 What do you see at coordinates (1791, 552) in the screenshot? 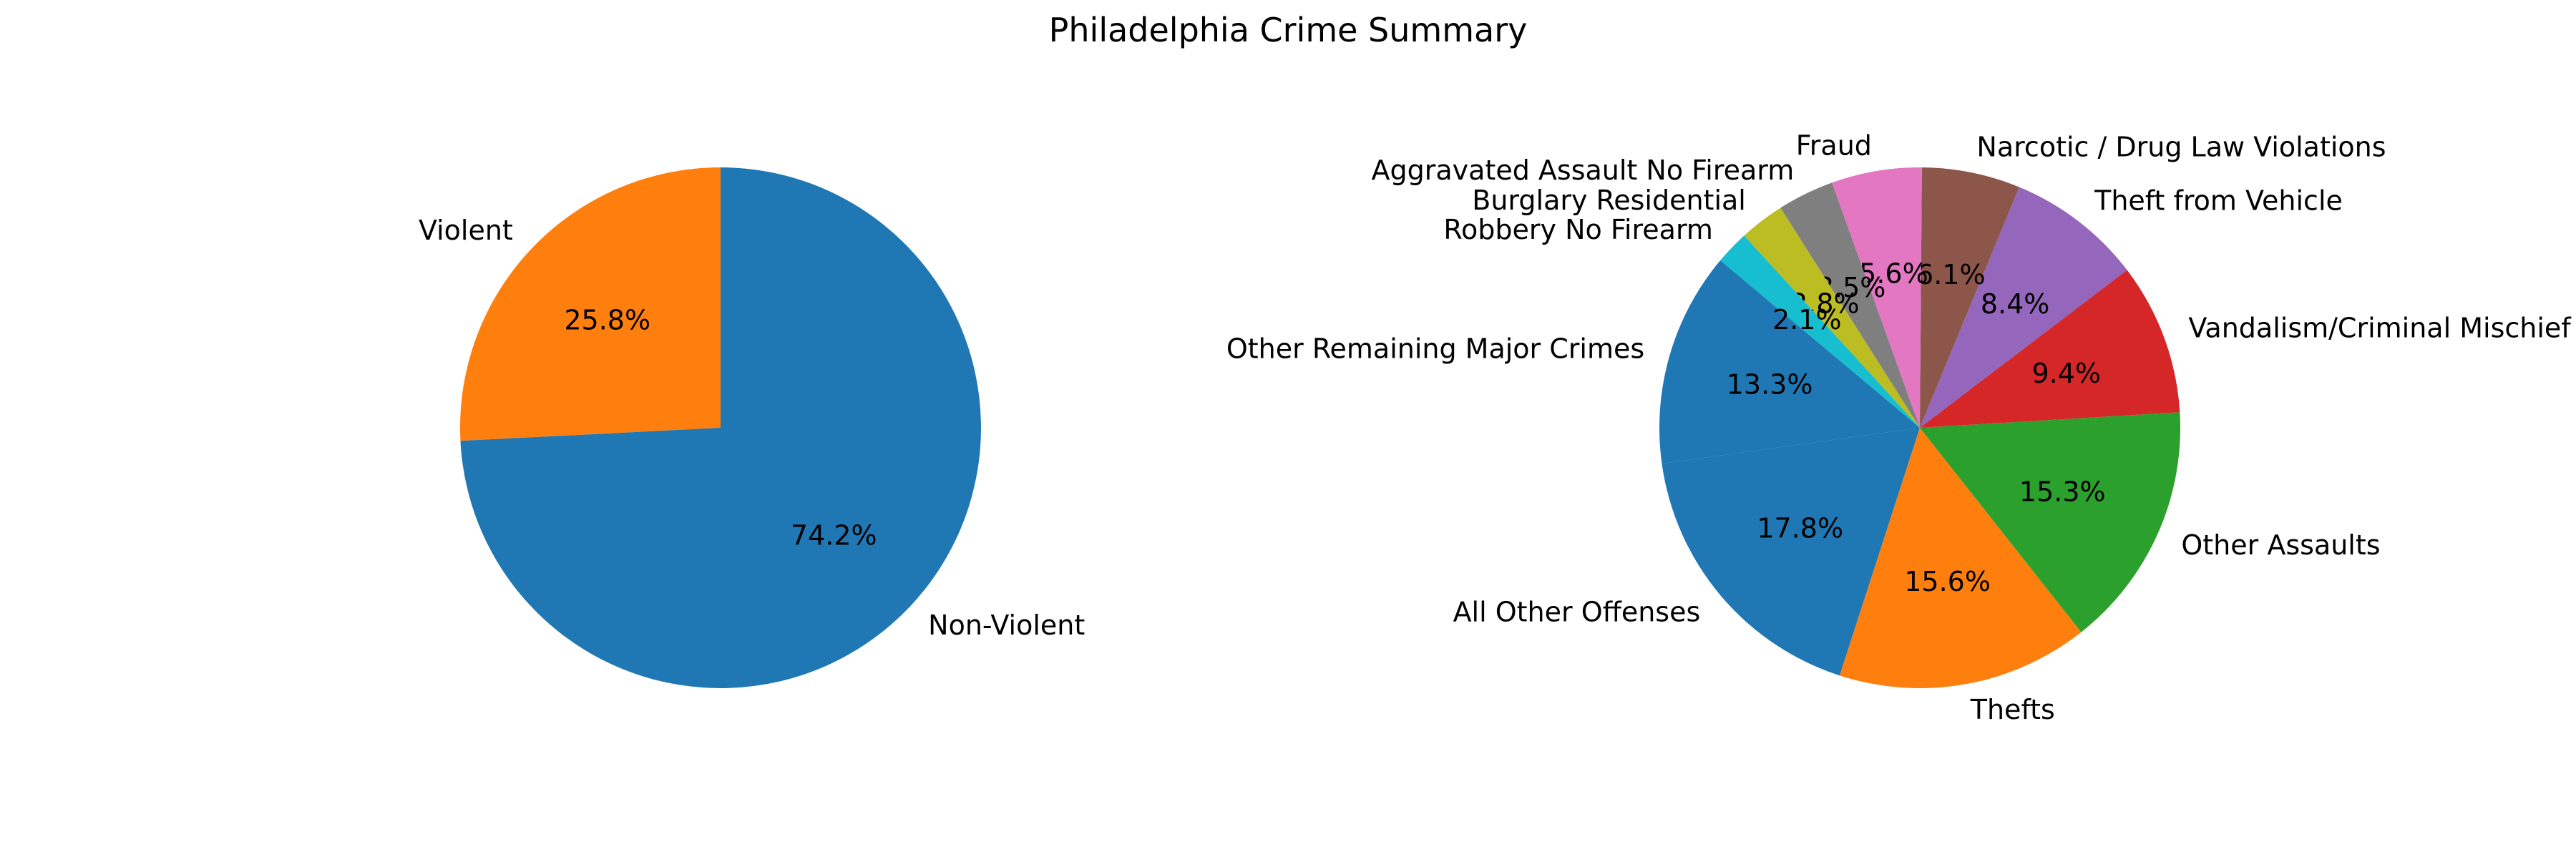
I see `pie-slice-all-other-offenses` at bounding box center [1791, 552].